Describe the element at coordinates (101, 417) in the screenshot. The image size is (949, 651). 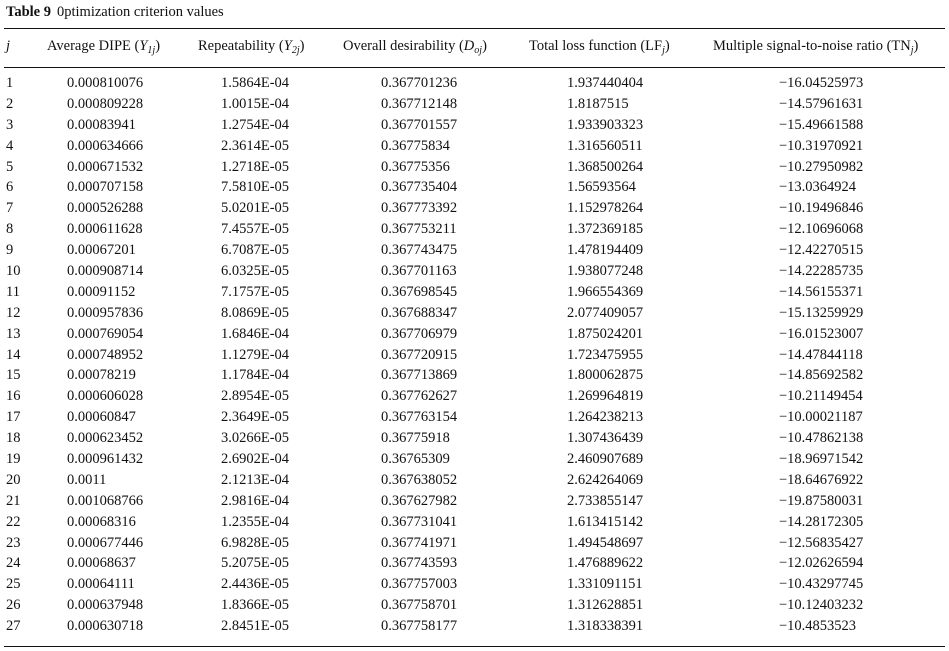
I see `cell-average-dipe: 0.00060847` at that location.